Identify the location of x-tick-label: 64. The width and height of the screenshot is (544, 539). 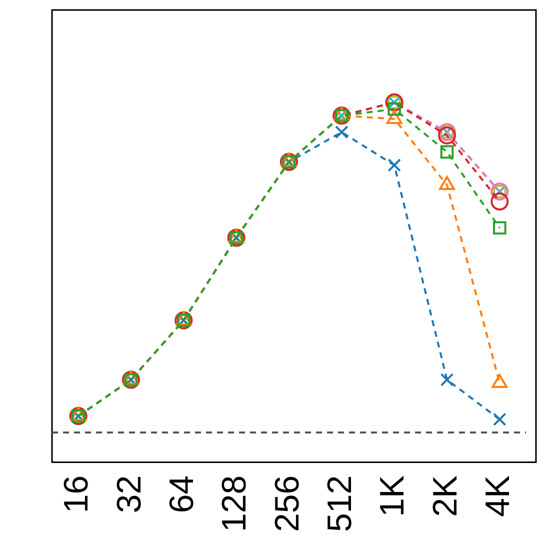
(182, 494).